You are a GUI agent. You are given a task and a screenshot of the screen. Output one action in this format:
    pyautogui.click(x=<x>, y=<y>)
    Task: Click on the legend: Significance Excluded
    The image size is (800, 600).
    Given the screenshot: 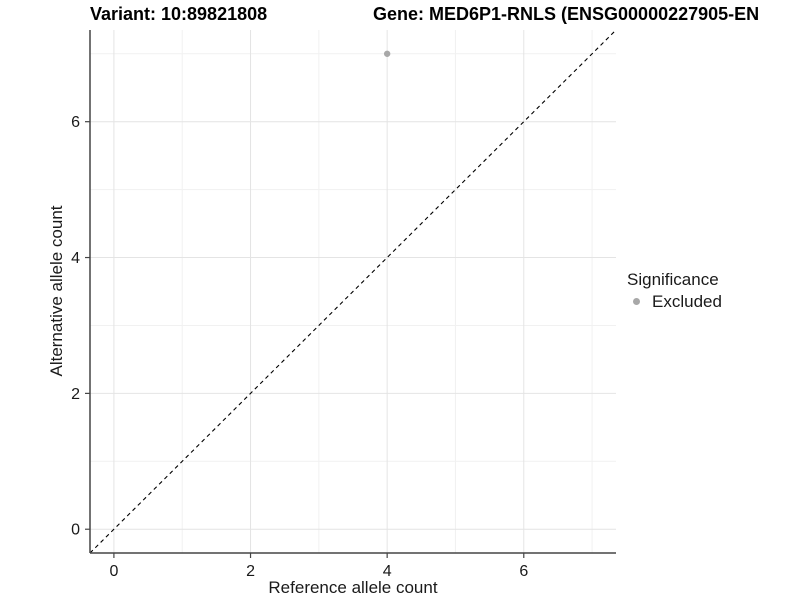 What is the action you would take?
    pyautogui.click(x=674, y=290)
    